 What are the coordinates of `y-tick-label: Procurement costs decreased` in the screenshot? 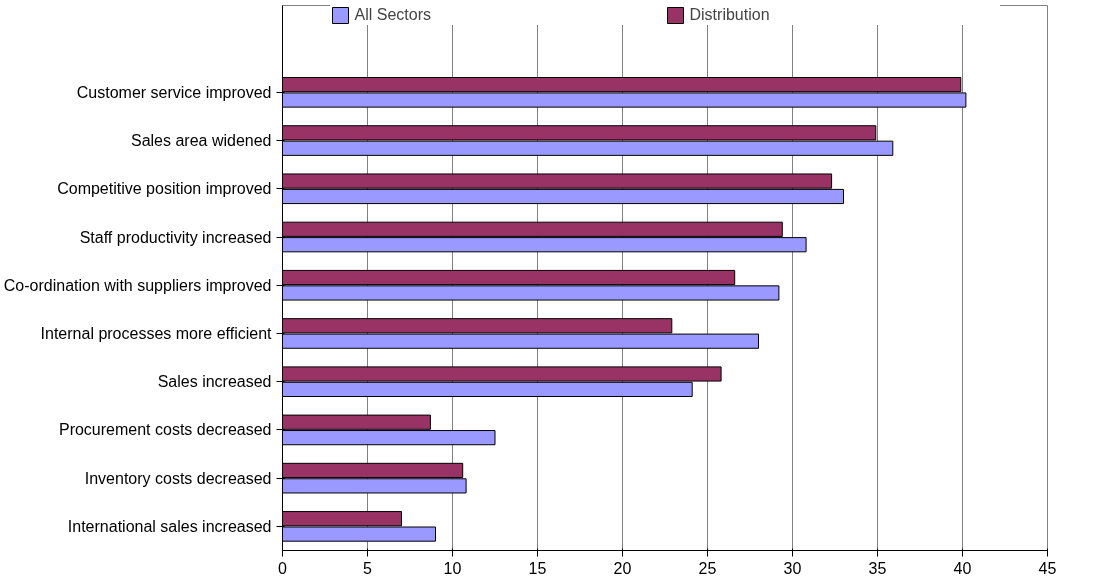 It's located at (165, 430).